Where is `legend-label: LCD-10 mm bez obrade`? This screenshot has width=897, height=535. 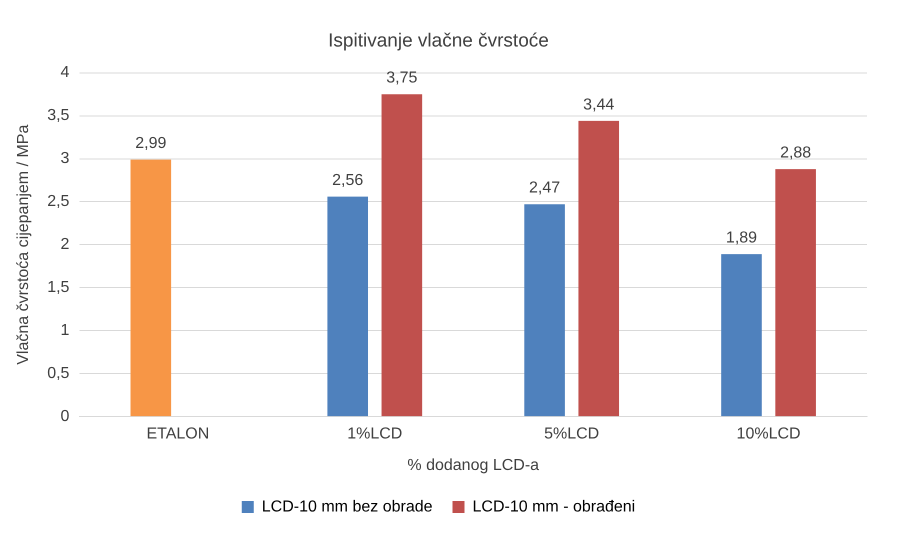
legend-label: LCD-10 mm bez obrade is located at coordinates (347, 507).